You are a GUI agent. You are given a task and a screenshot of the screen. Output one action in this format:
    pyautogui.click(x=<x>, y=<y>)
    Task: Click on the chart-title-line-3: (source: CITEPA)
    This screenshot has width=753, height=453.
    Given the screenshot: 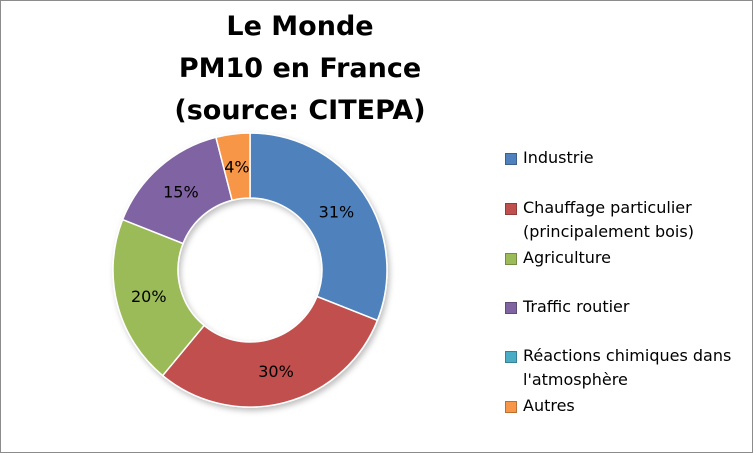 What is the action you would take?
    pyautogui.click(x=300, y=110)
    